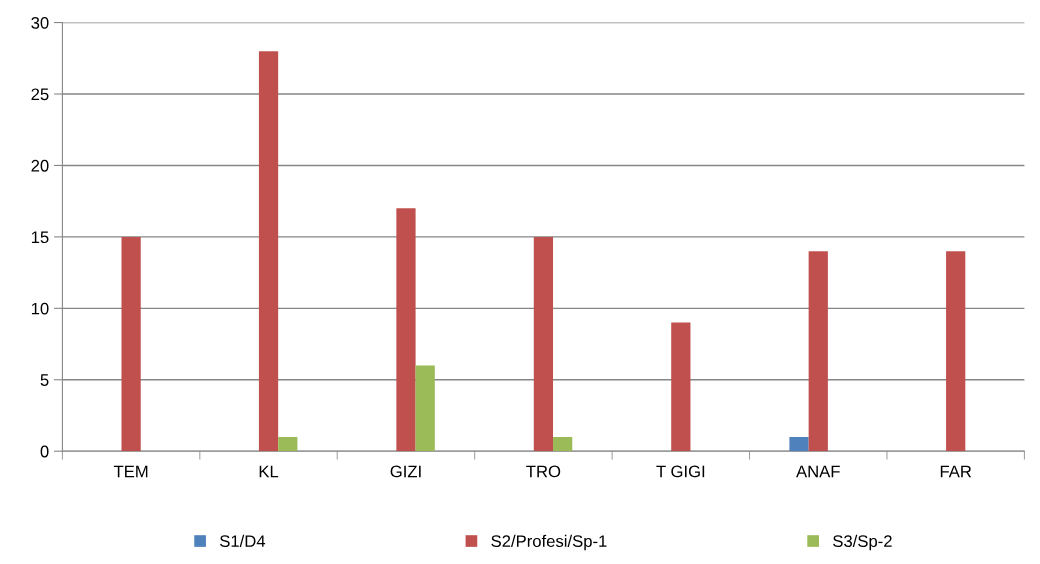  What do you see at coordinates (44, 451) in the screenshot?
I see `y-tick-label: 0` at bounding box center [44, 451].